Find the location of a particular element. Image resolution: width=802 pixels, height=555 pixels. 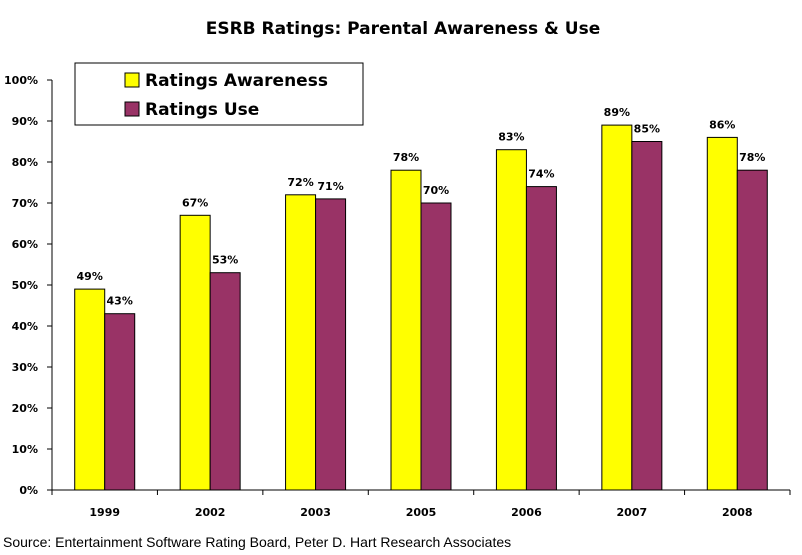

x-tick-label: 2002 is located at coordinates (210, 512).